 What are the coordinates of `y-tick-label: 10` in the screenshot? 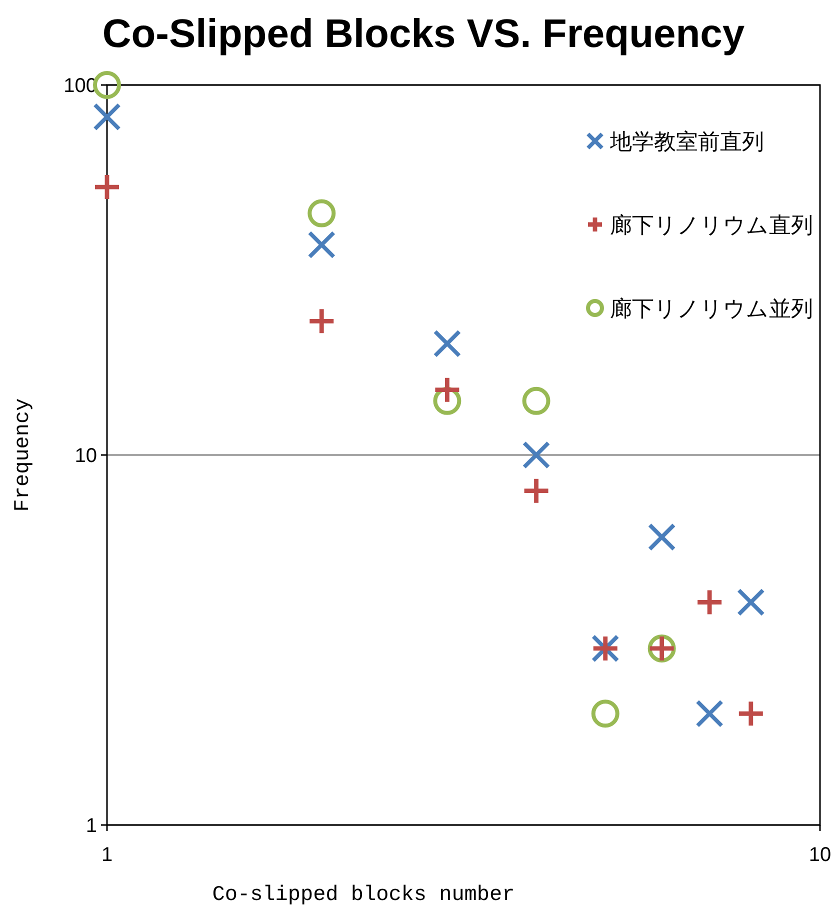 It's located at (85, 456).